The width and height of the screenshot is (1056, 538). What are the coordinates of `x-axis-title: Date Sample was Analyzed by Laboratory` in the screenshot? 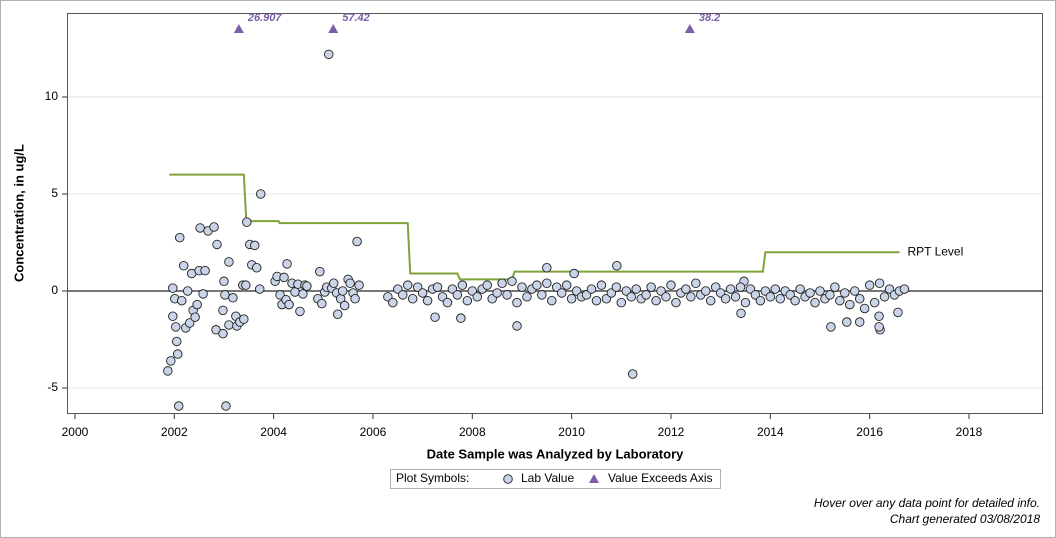 It's located at (555, 453).